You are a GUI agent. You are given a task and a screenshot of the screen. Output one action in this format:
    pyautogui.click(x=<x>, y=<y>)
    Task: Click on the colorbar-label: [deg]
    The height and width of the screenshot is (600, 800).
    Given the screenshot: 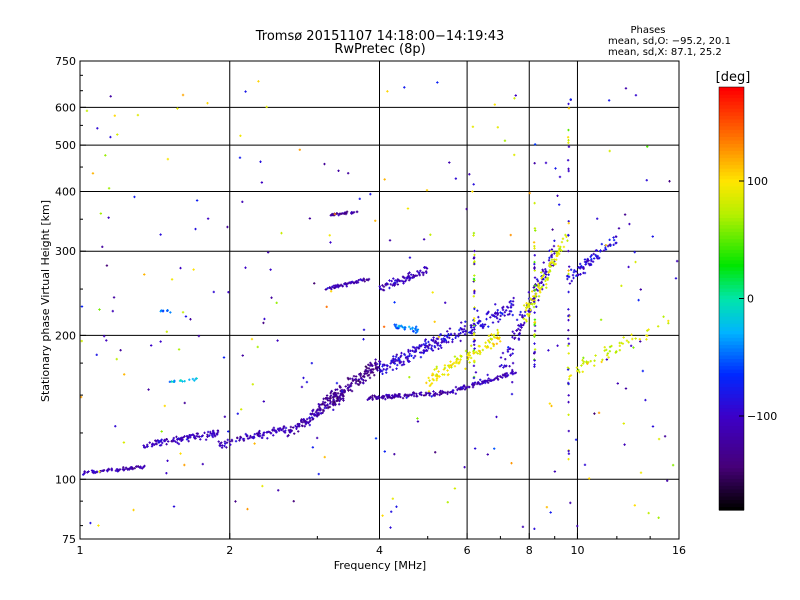 What is the action you would take?
    pyautogui.click(x=733, y=77)
    